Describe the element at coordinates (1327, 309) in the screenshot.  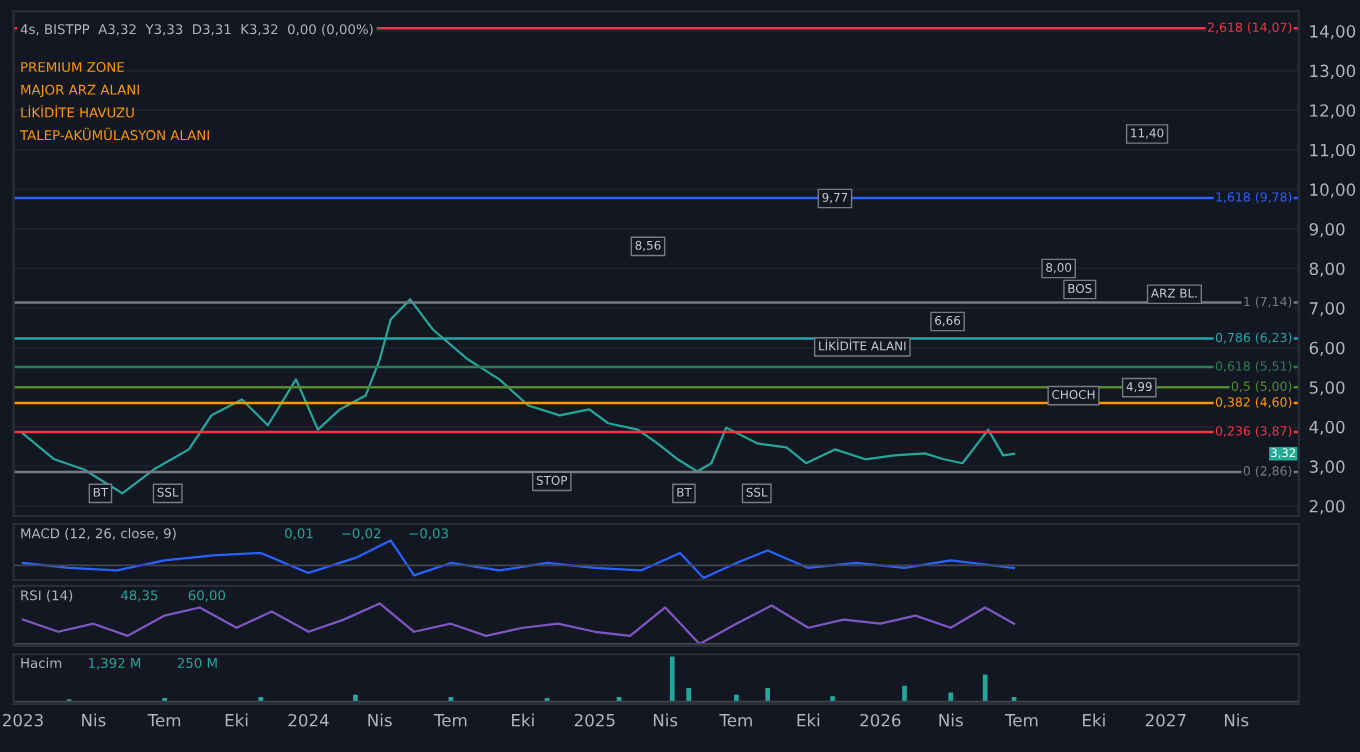
I see `y-tick-label: 7,00` at that location.